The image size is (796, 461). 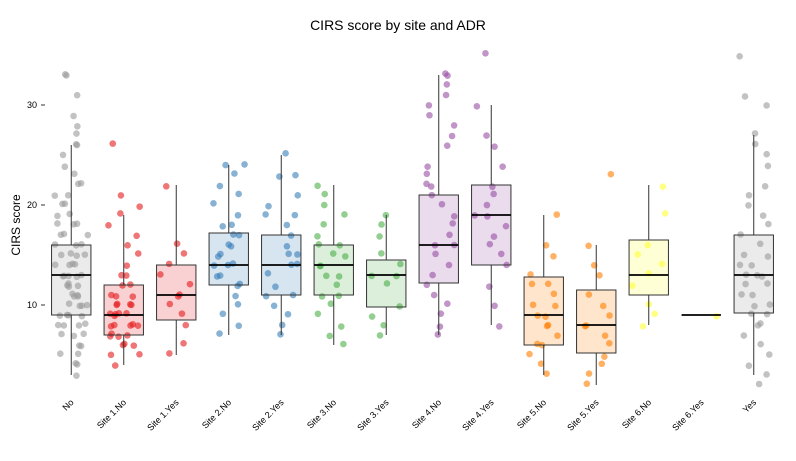 What do you see at coordinates (636, 413) in the screenshot?
I see `x-tick-label: Site 6.No` at bounding box center [636, 413].